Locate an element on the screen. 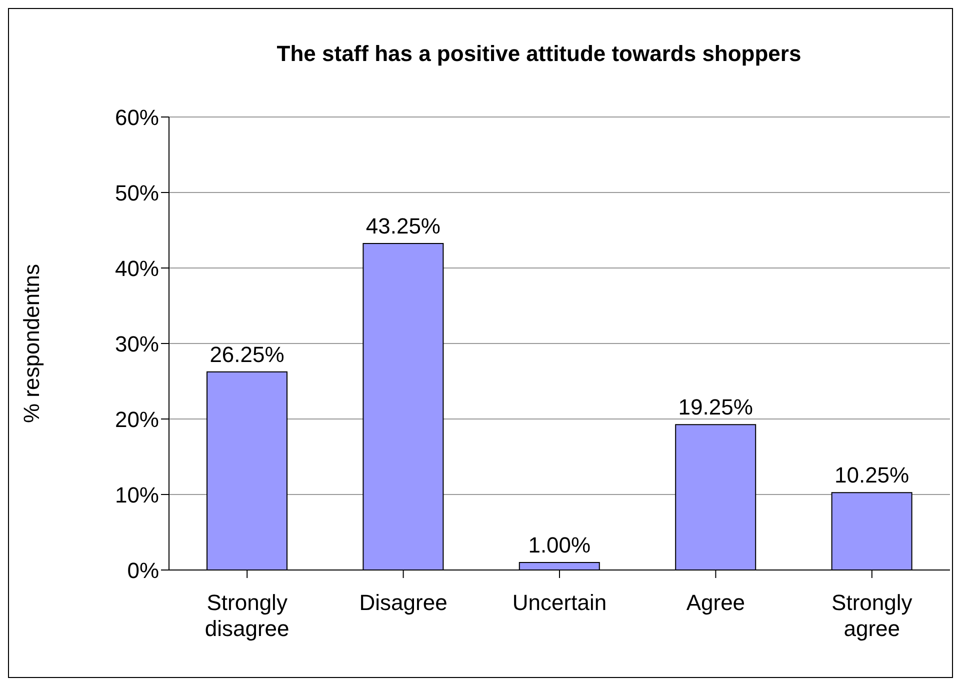  data-label: 1.00% is located at coordinates (559, 545).